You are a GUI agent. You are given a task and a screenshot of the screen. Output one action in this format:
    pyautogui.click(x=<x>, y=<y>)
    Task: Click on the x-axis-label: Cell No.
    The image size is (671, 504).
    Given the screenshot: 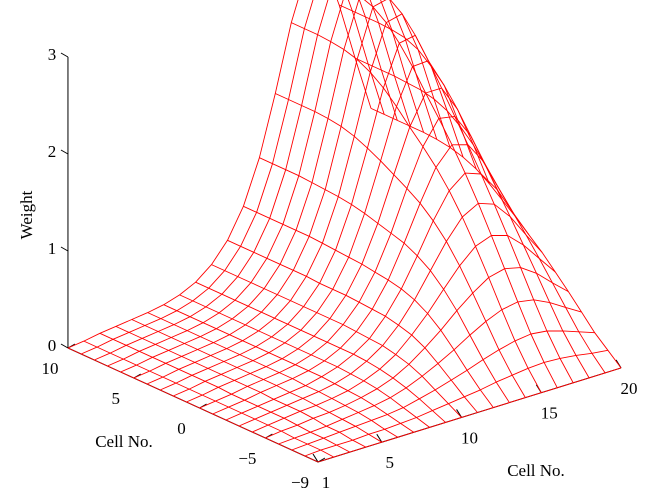 What is the action you would take?
    pyautogui.click(x=536, y=470)
    